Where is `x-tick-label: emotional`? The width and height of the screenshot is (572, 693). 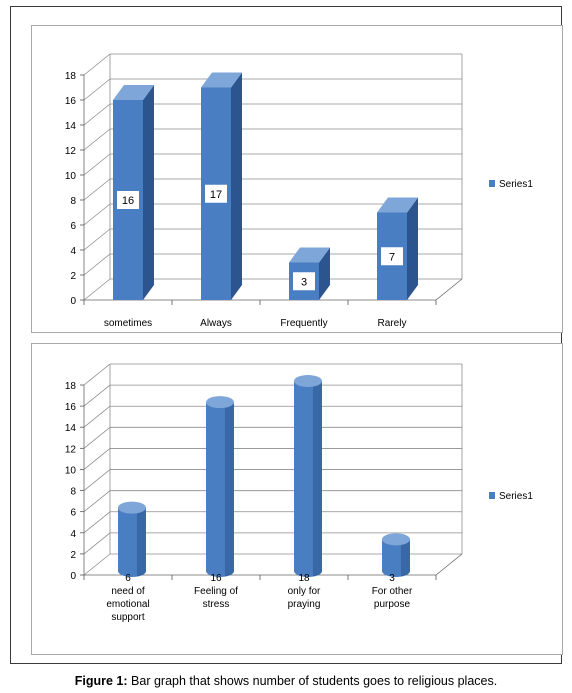 x-tick-label: emotional is located at coordinates (127, 604).